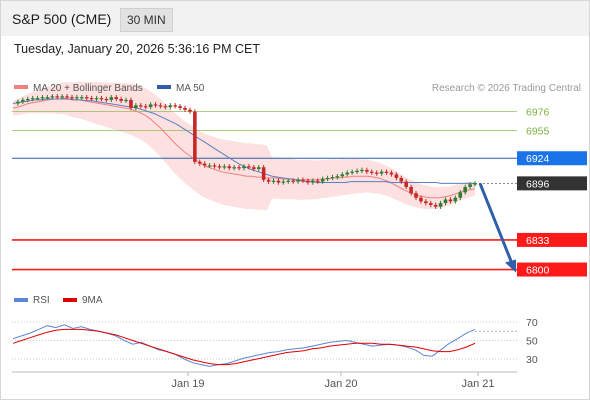 The image size is (590, 400). Describe the element at coordinates (88, 88) in the screenshot. I see `legend-label-ma20: MA 20 + Bollinger Bands` at that location.